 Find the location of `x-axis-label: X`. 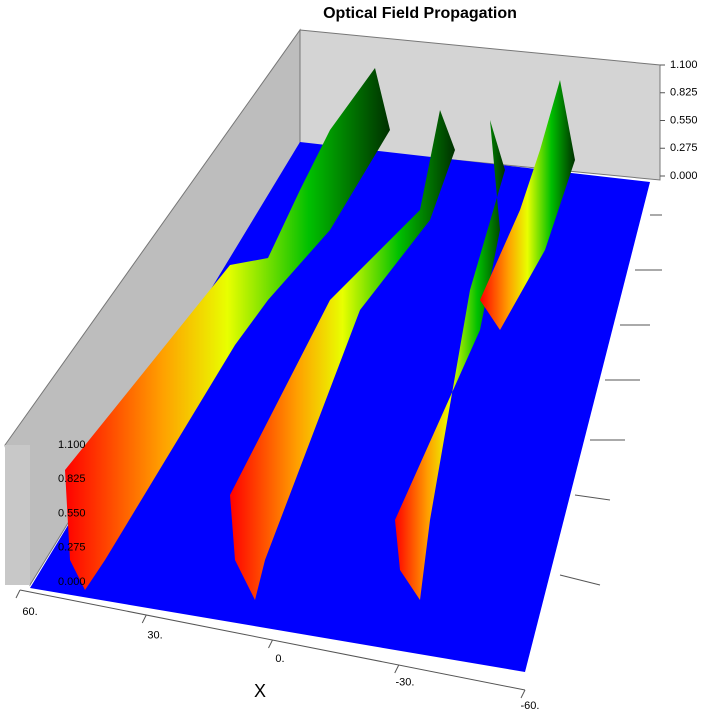

x-axis-label: X is located at coordinates (260, 691).